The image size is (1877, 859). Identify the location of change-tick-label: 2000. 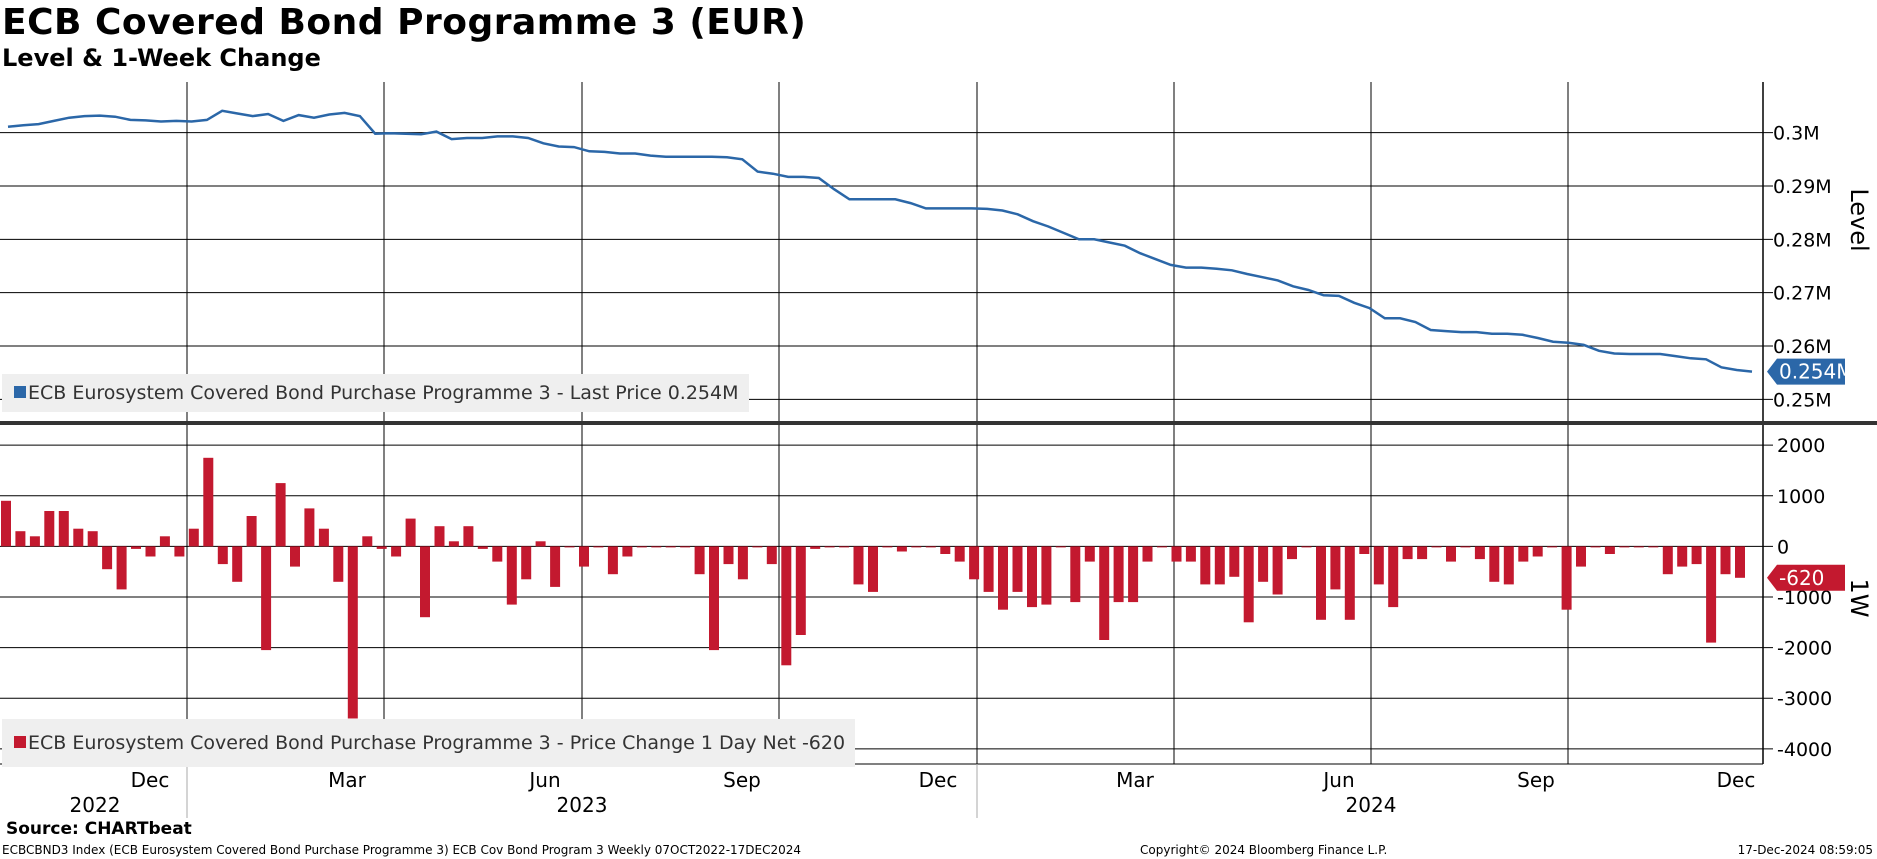
(1801, 446).